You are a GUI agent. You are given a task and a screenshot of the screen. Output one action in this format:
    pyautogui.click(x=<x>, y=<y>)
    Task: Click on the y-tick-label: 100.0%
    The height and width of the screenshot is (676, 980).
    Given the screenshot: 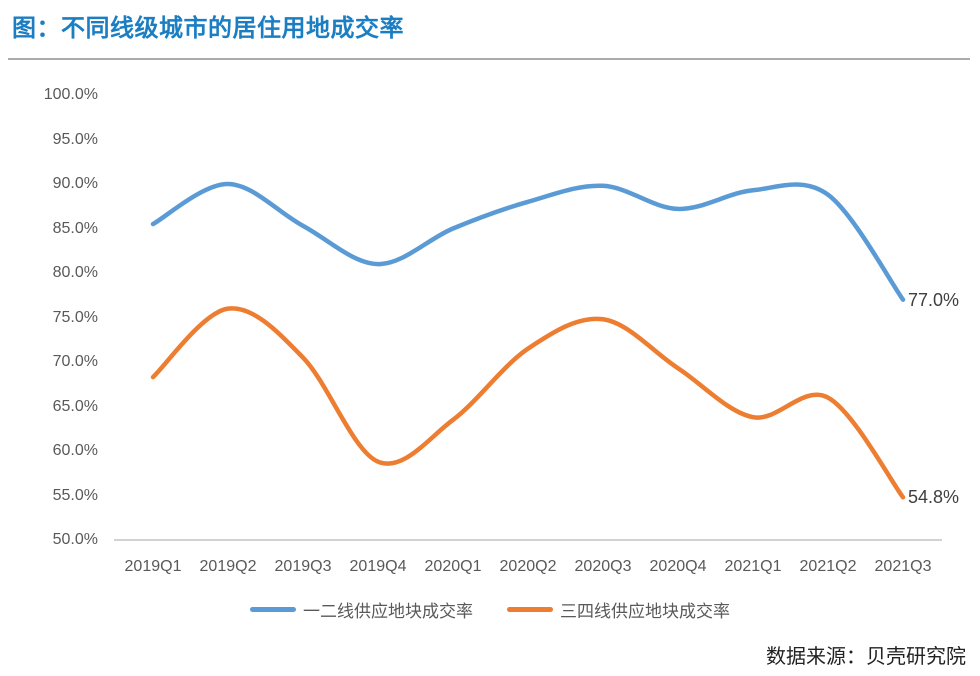 What is the action you would take?
    pyautogui.click(x=70, y=94)
    